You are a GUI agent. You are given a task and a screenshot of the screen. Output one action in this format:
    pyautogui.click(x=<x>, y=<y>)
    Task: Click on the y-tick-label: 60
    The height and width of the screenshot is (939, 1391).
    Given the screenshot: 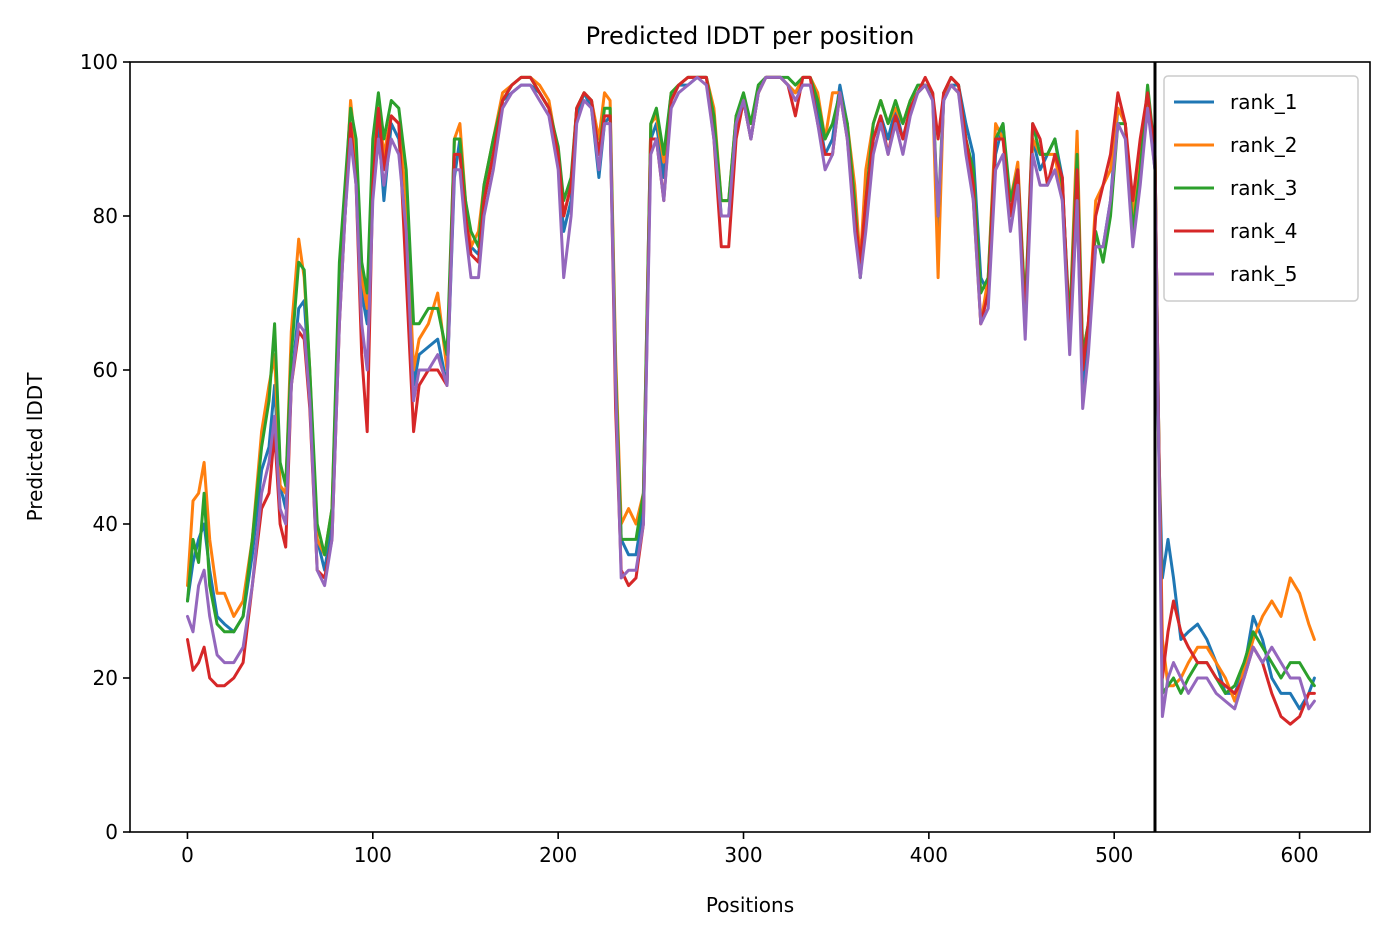 What is the action you would take?
    pyautogui.click(x=105, y=370)
    